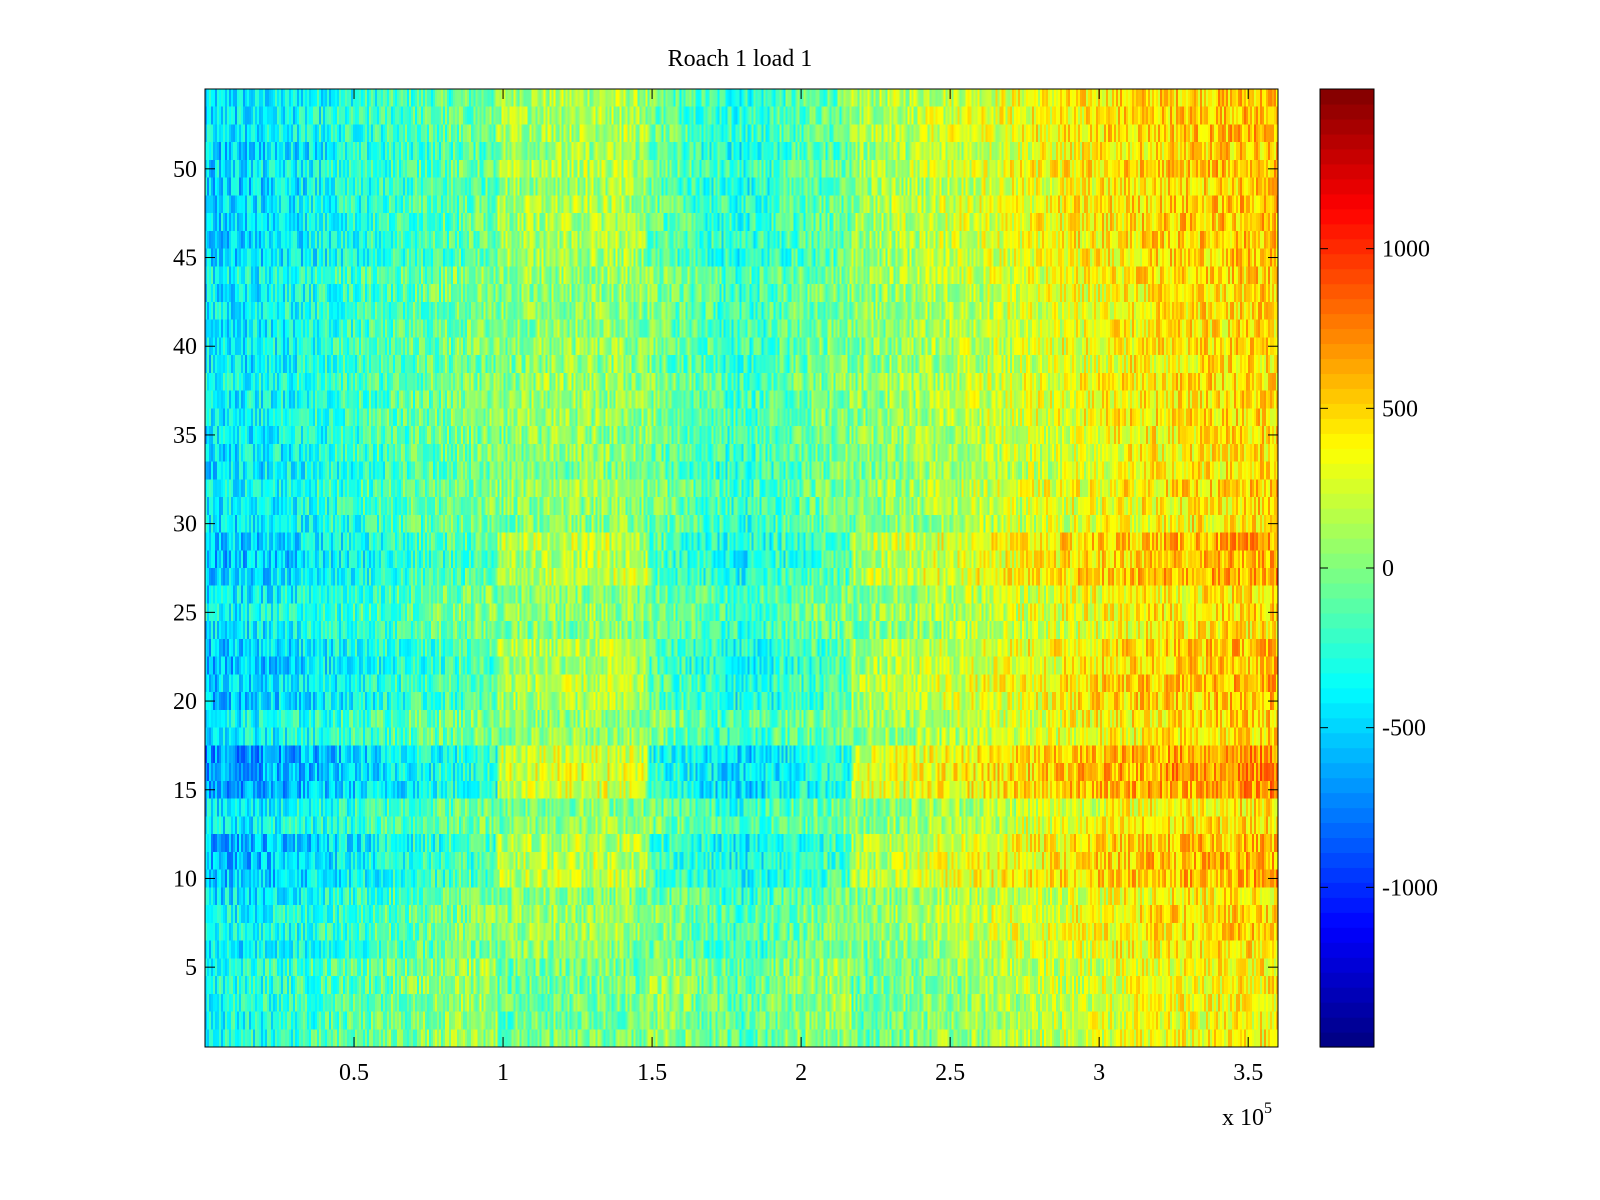  I want to click on x-exponent-base: x 10, so click(1243, 1118).